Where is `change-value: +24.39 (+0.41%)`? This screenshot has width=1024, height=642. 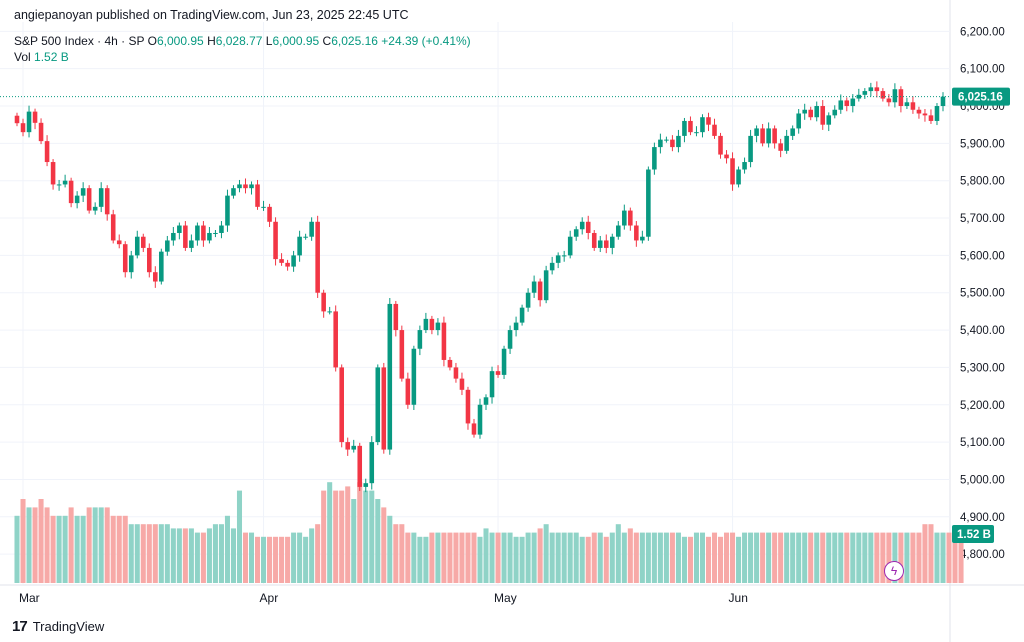 change-value: +24.39 (+0.41%) is located at coordinates (426, 41).